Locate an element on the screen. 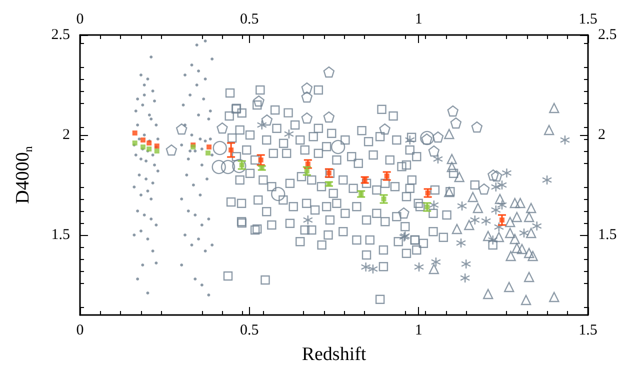 This screenshot has height=371, width=632. y-tick-label: 2 is located at coordinates (66, 135).